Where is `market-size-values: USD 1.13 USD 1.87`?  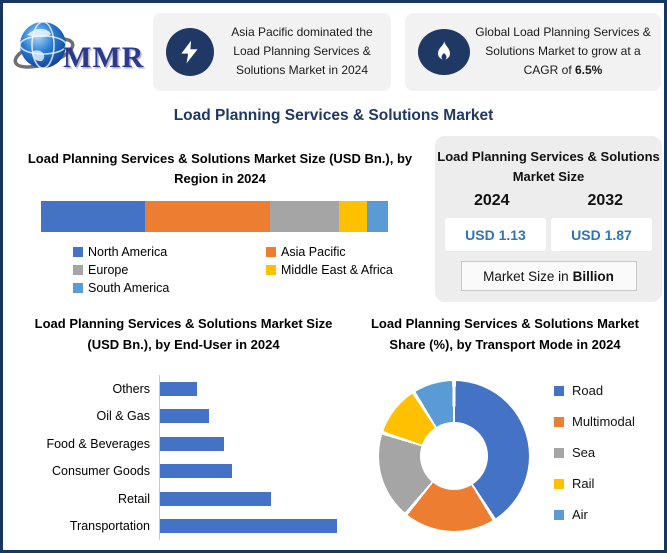 market-size-values: USD 1.13 USD 1.87 is located at coordinates (548, 235).